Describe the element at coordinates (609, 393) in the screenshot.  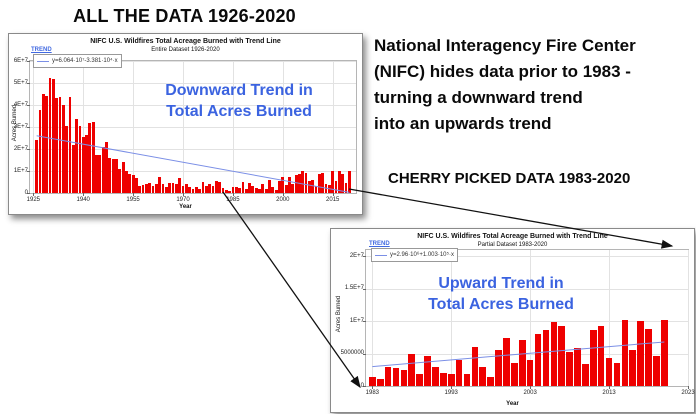
I see `x-tick-label: 2013` at that location.